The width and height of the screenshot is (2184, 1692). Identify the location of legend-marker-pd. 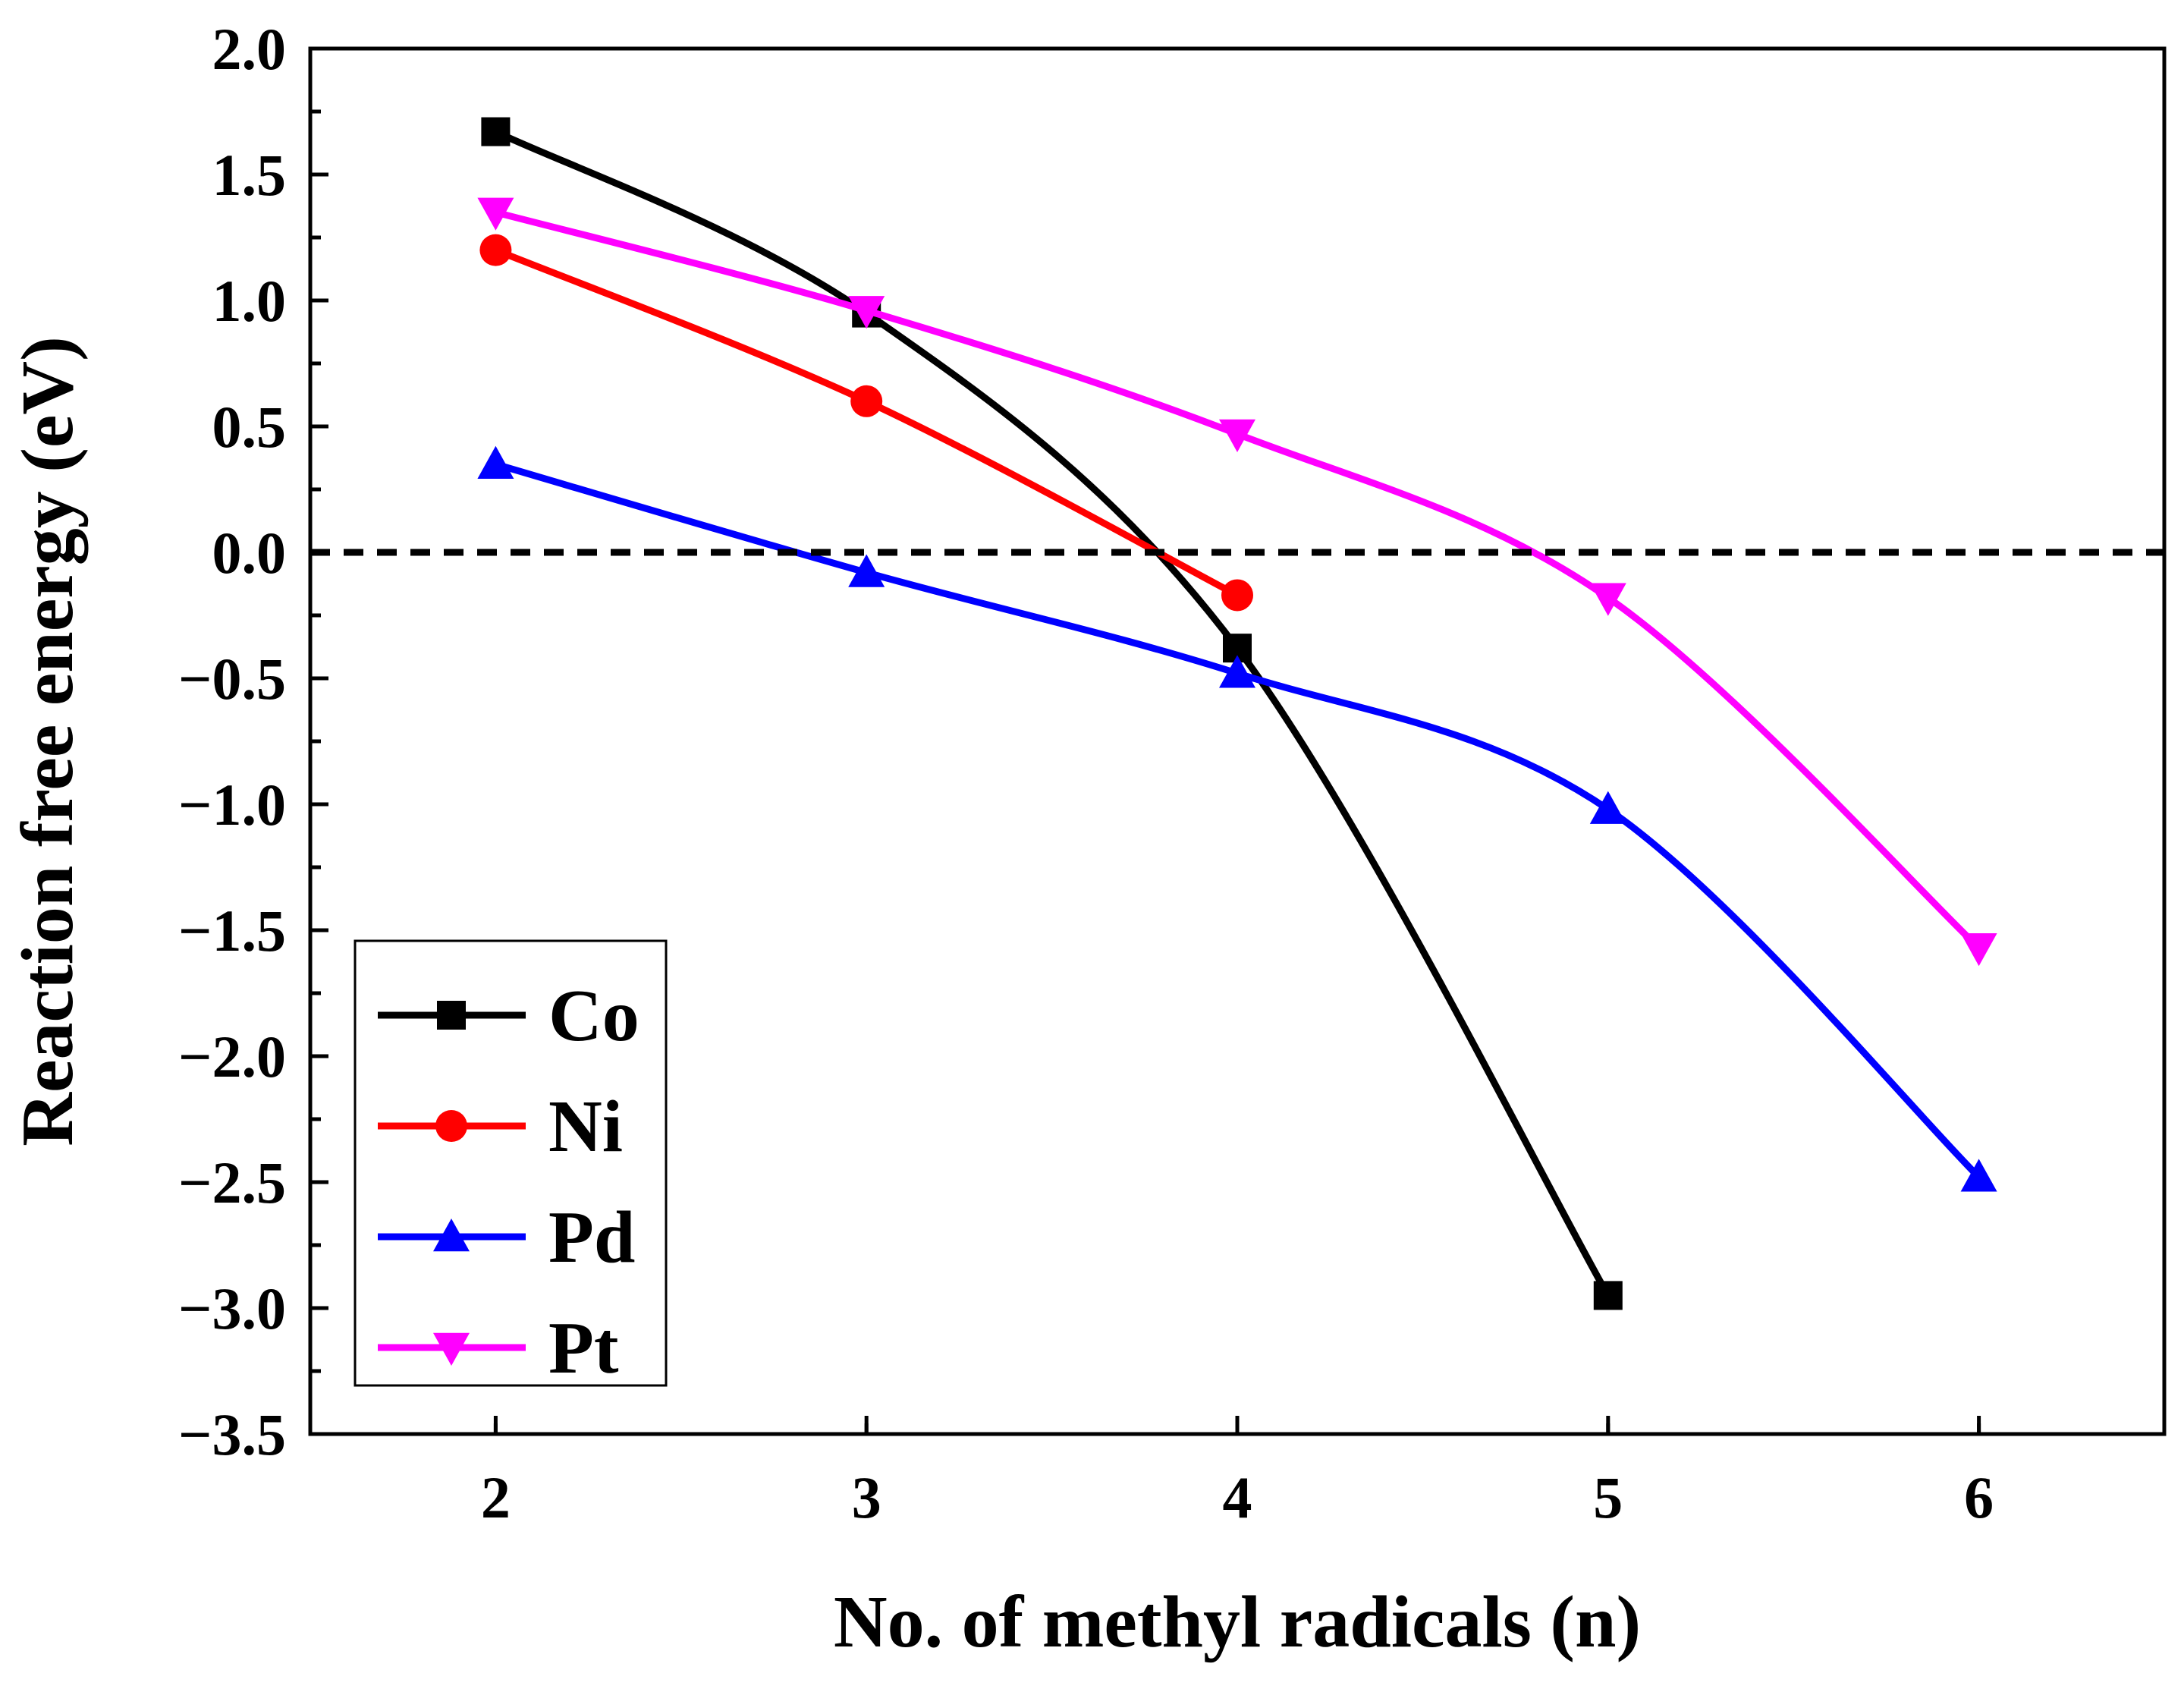
(452, 1235).